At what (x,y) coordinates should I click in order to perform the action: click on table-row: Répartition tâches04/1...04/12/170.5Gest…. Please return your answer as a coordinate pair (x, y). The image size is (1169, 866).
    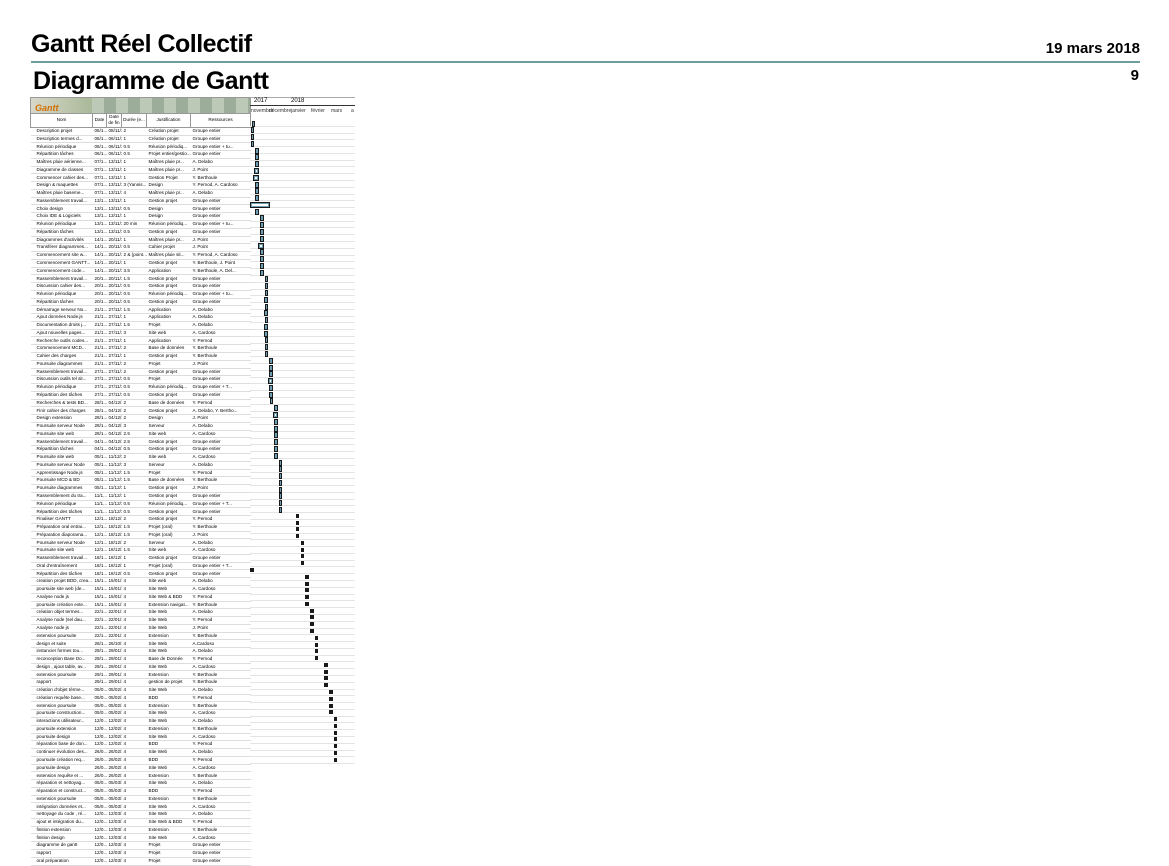
    Looking at the image, I should click on (140, 449).